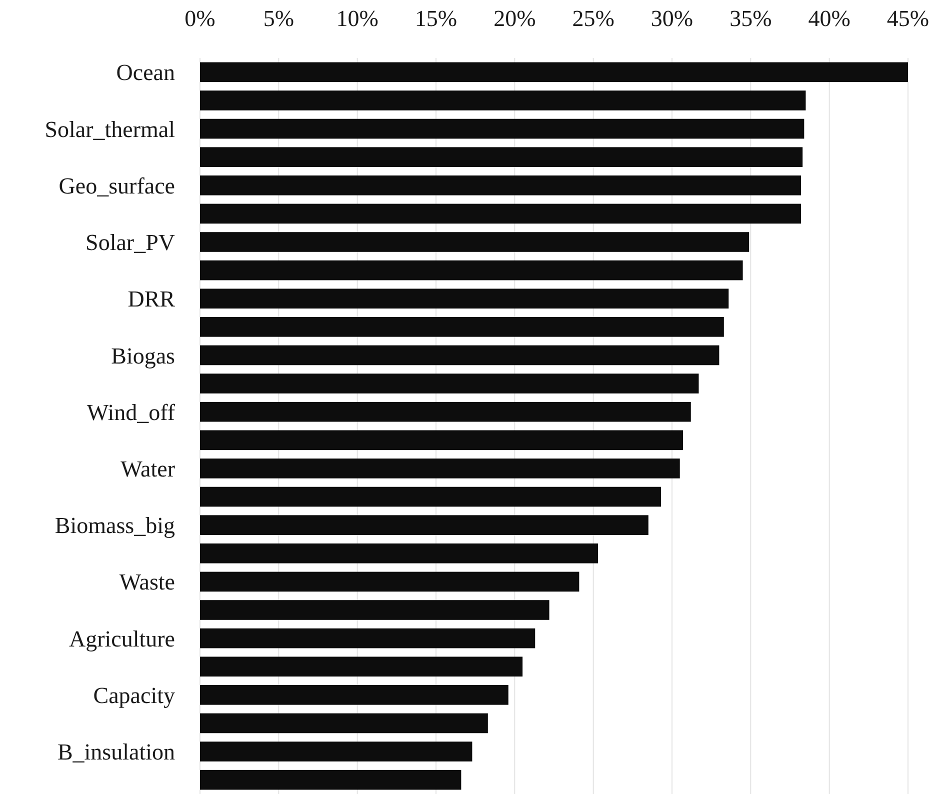 The image size is (945, 794). What do you see at coordinates (278, 18) in the screenshot?
I see `x-tick-label: 5%` at bounding box center [278, 18].